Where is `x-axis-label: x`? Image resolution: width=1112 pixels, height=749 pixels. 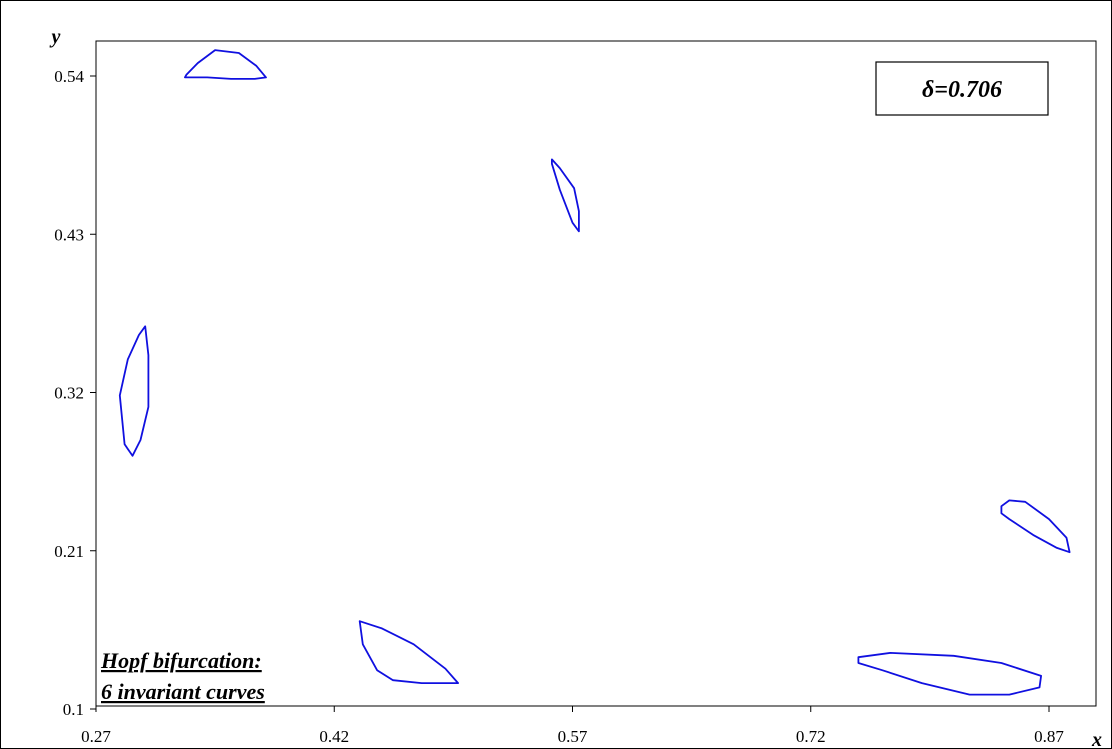 x-axis-label: x is located at coordinates (1096, 739).